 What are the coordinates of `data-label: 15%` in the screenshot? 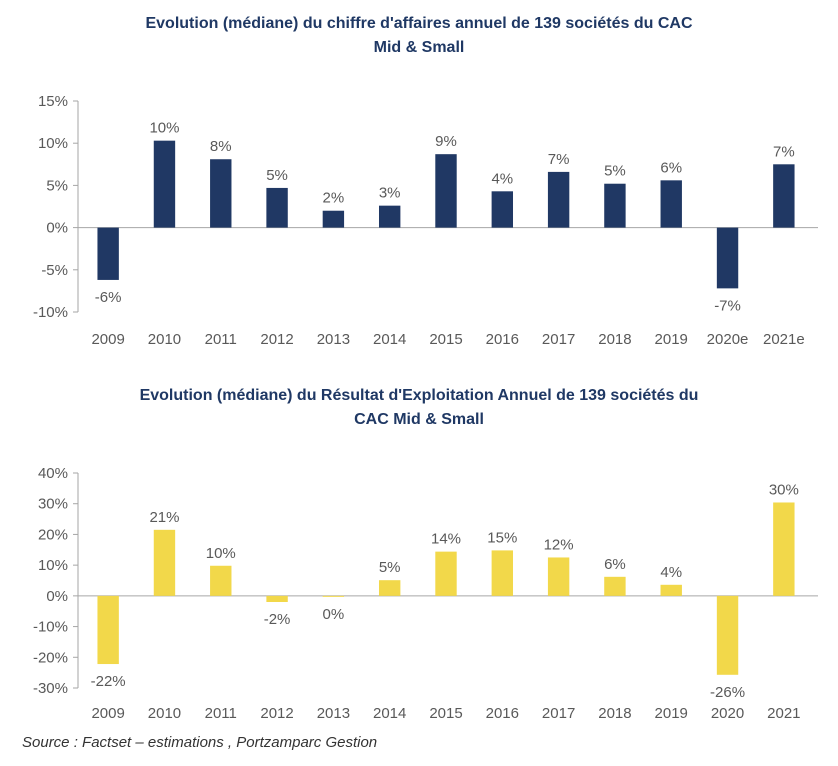 It's located at (502, 537).